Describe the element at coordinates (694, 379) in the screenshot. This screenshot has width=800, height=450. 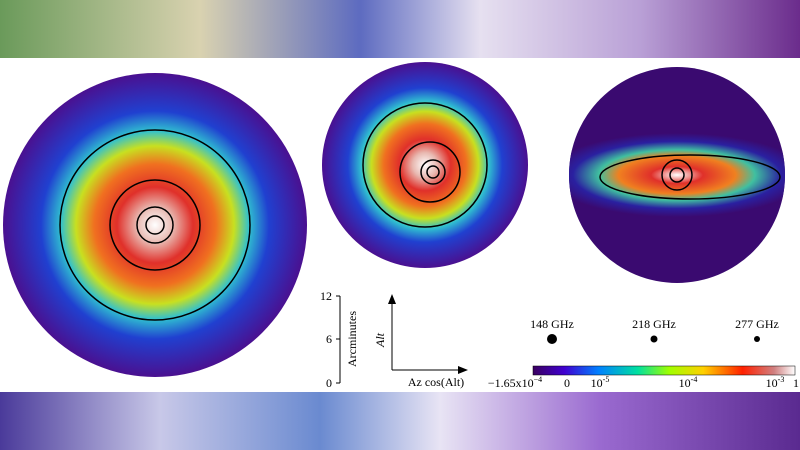
I see `label-exponent: -4` at that location.